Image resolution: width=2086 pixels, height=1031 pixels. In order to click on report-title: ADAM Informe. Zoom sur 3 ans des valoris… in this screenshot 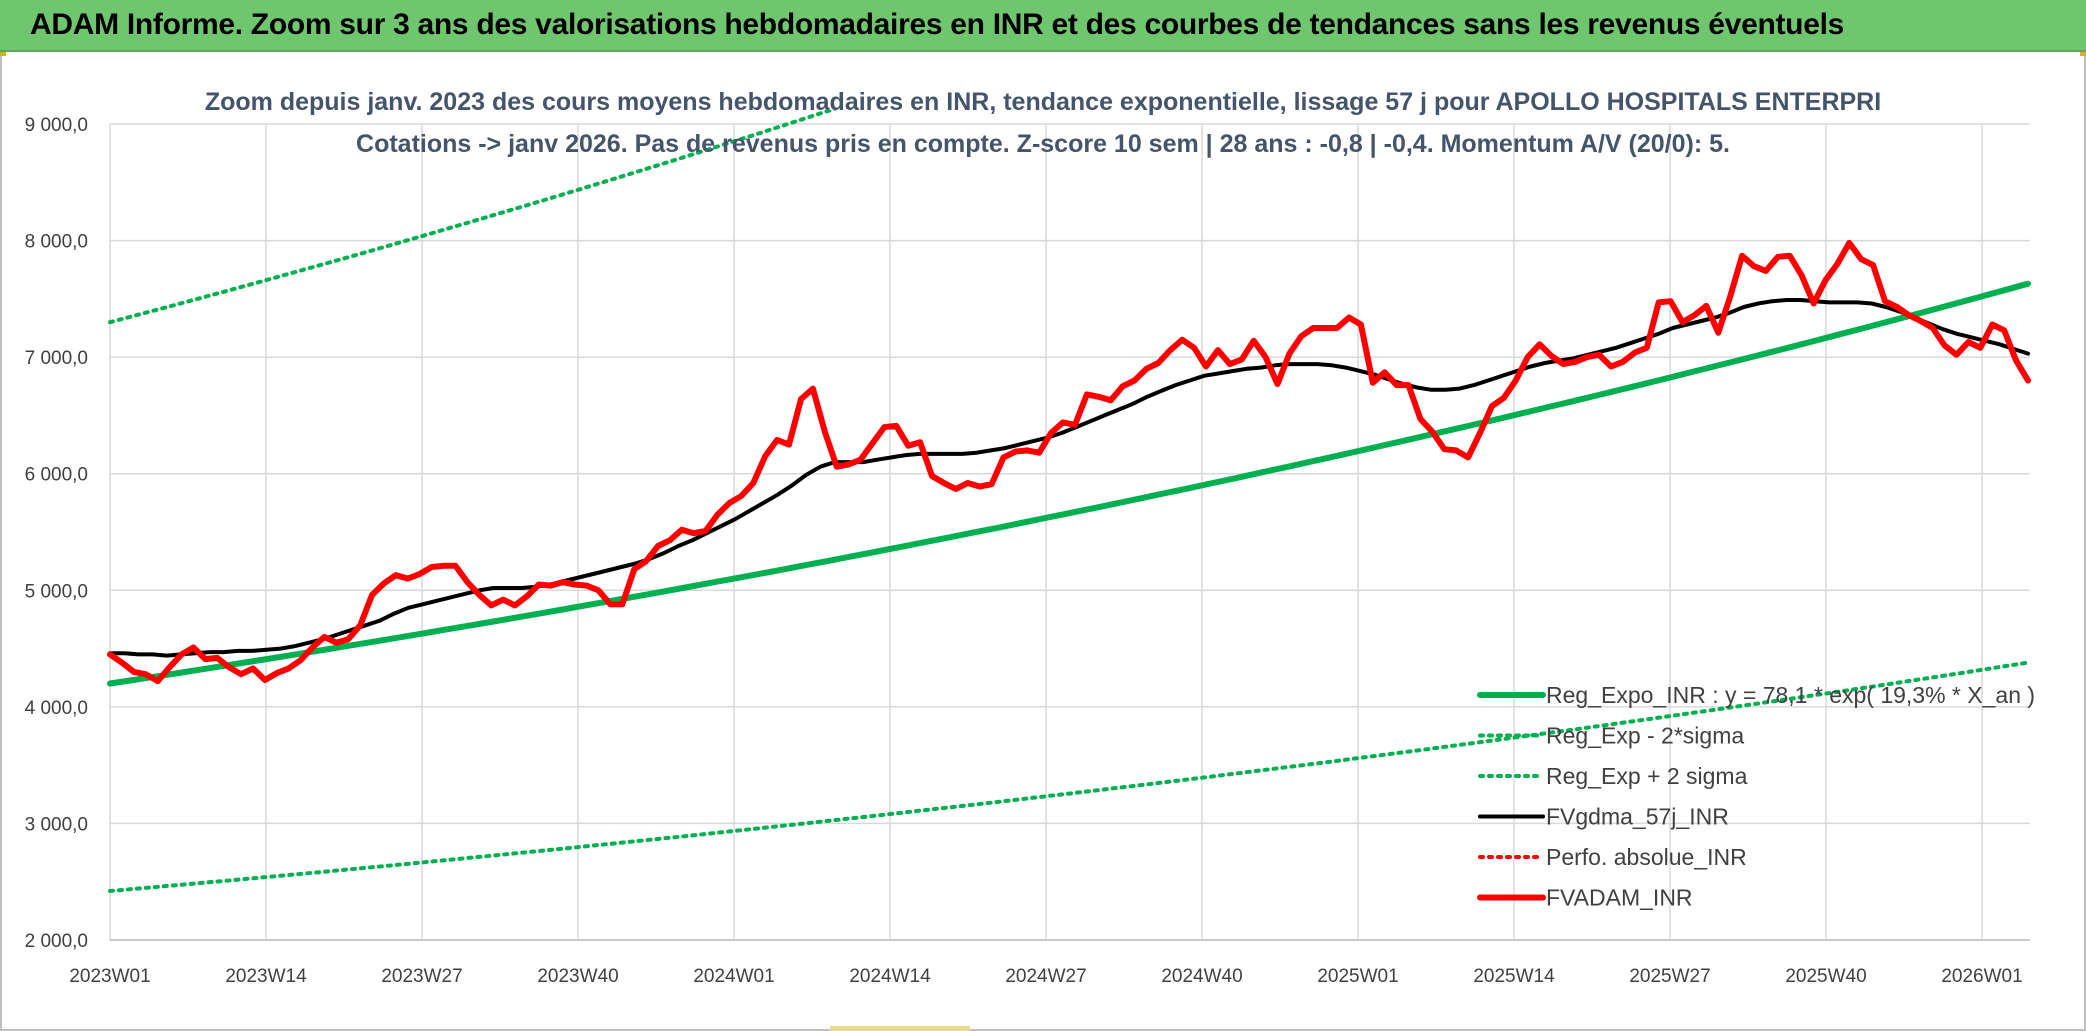, I will do `click(937, 24)`.